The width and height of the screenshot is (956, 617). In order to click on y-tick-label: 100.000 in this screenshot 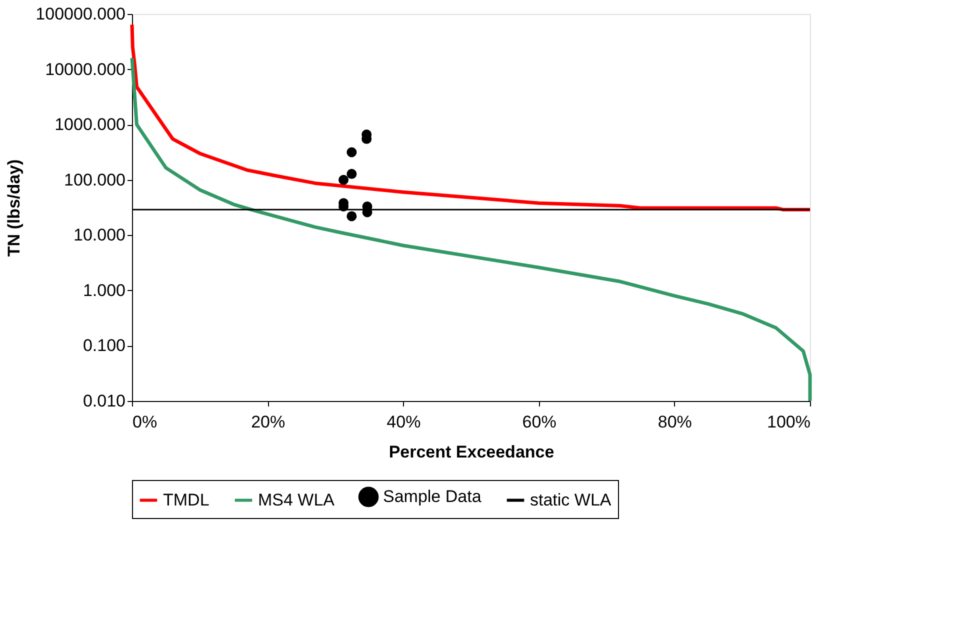, I will do `click(95, 180)`.